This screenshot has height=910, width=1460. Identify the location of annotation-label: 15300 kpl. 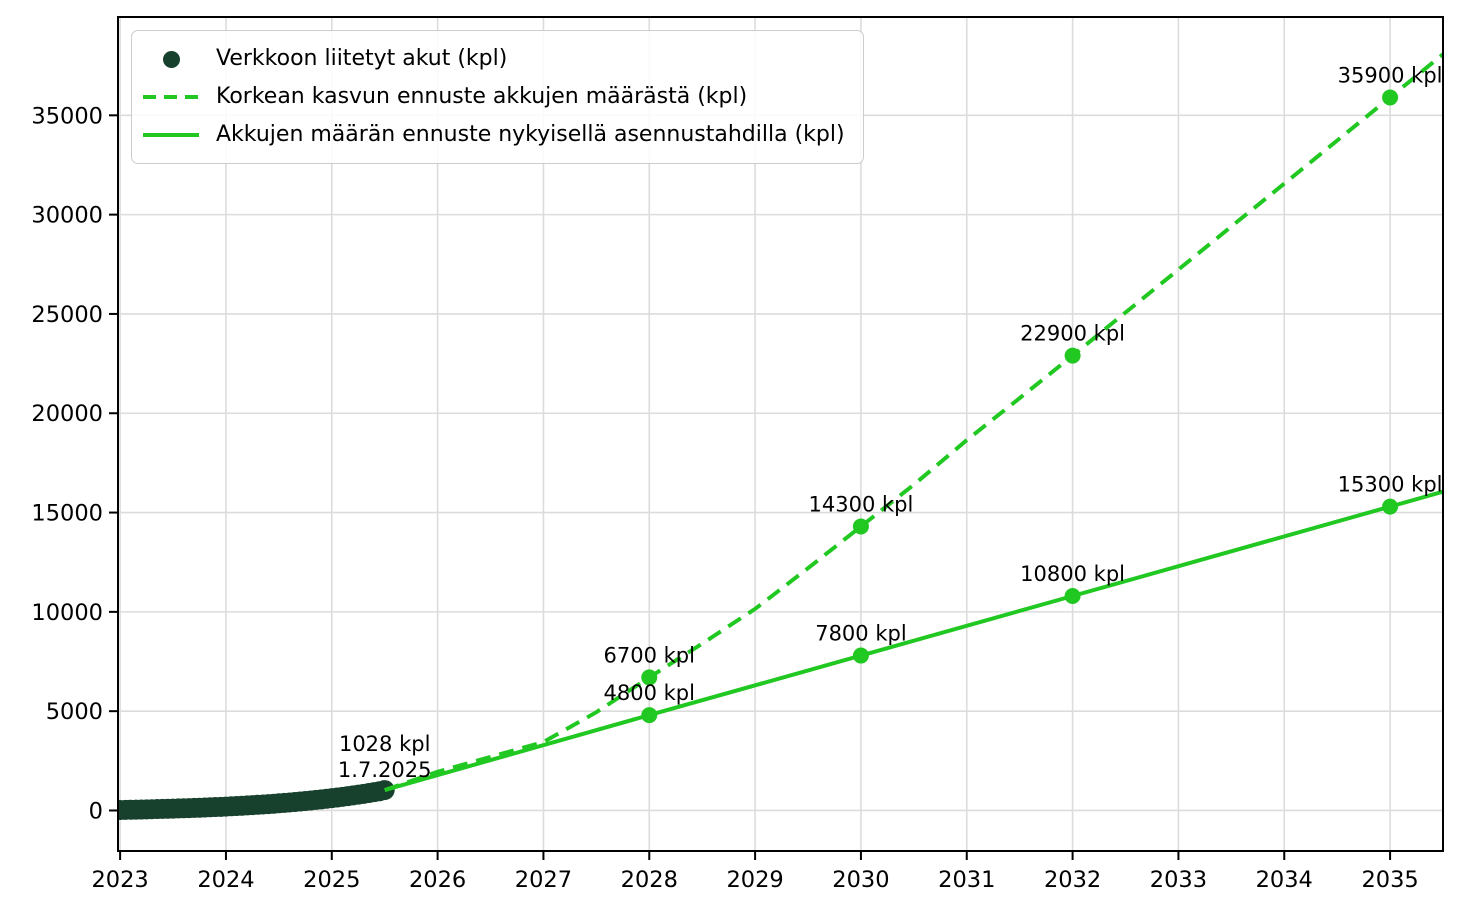
(1390, 485).